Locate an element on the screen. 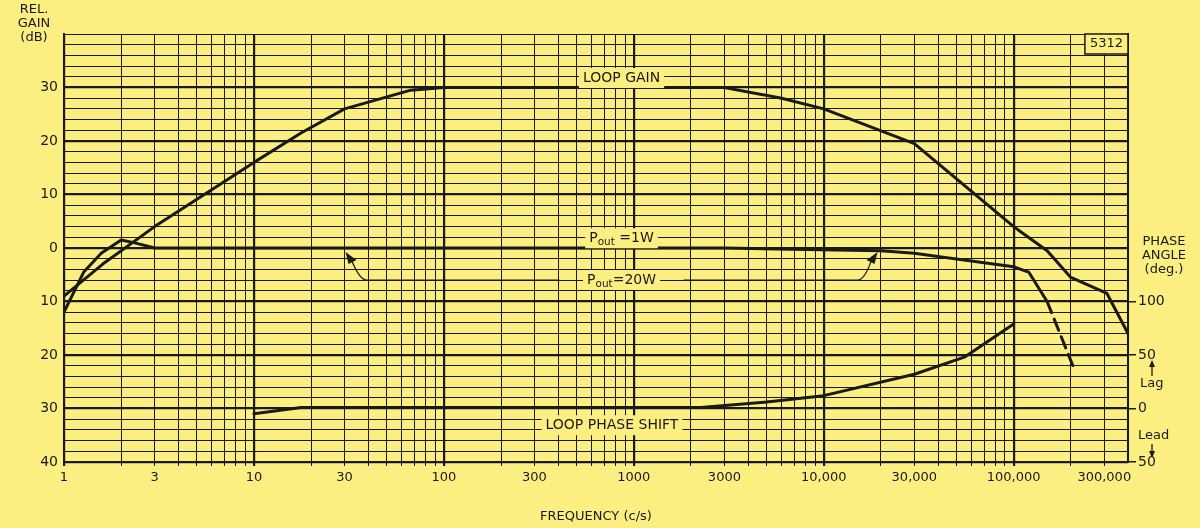 This screenshot has height=528, width=1200. annotation: 5312 is located at coordinates (1106, 43).